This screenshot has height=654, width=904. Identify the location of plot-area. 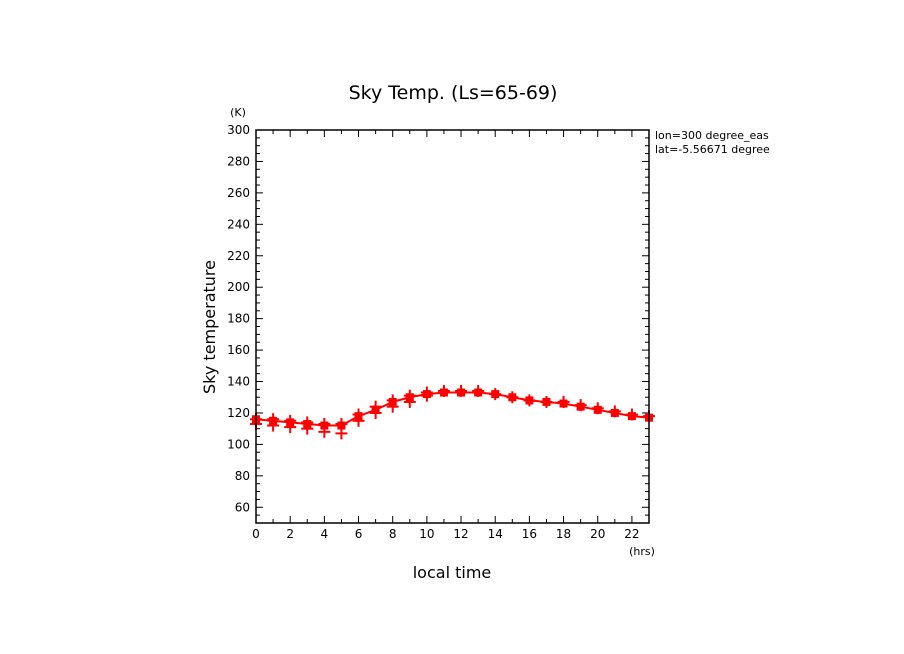
(452, 412).